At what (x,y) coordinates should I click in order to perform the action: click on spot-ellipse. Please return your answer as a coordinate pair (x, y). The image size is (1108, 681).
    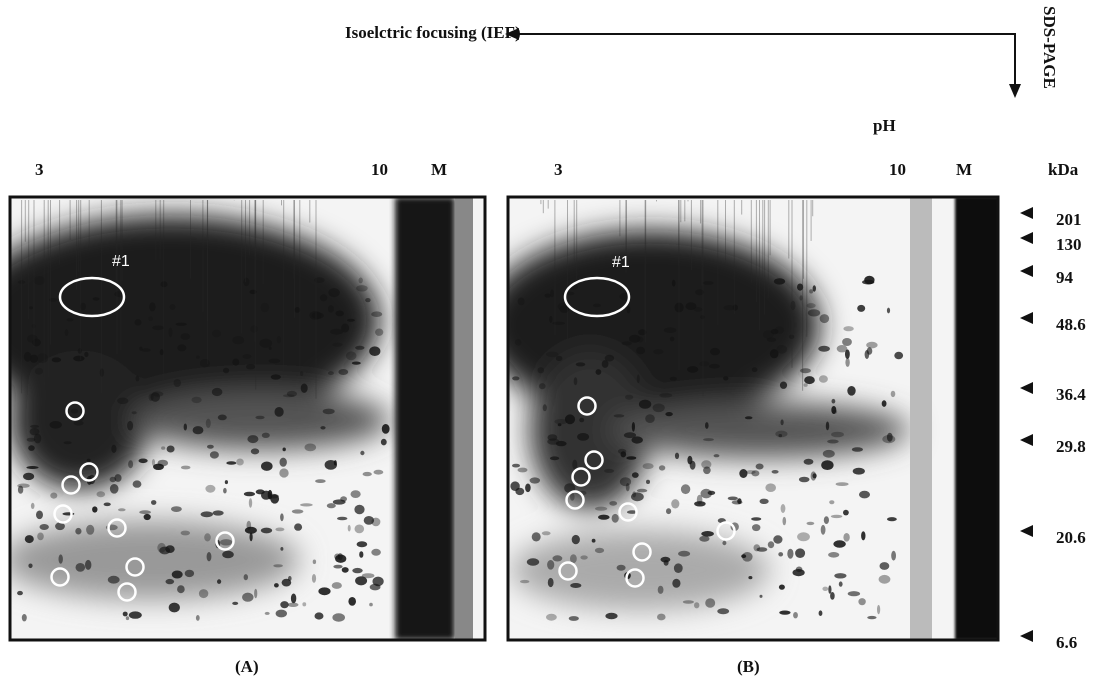
    Looking at the image, I should click on (597, 297).